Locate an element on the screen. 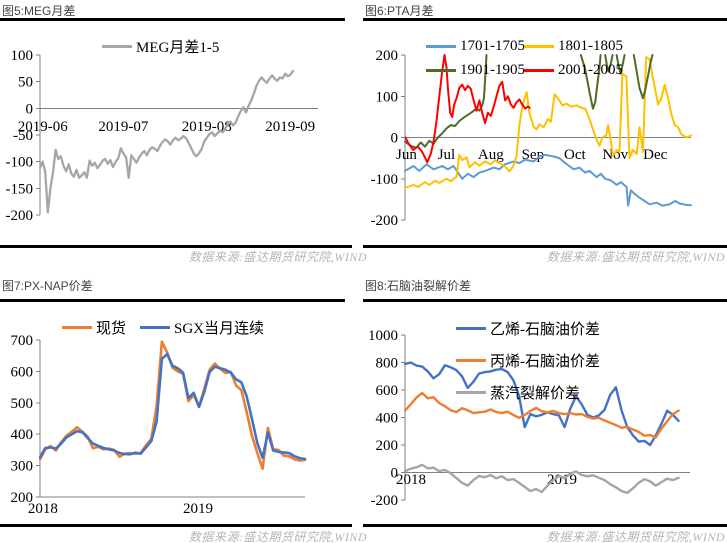 The image size is (727, 543). legend-label: 蒸汽裂解价差 is located at coordinates (535, 394).